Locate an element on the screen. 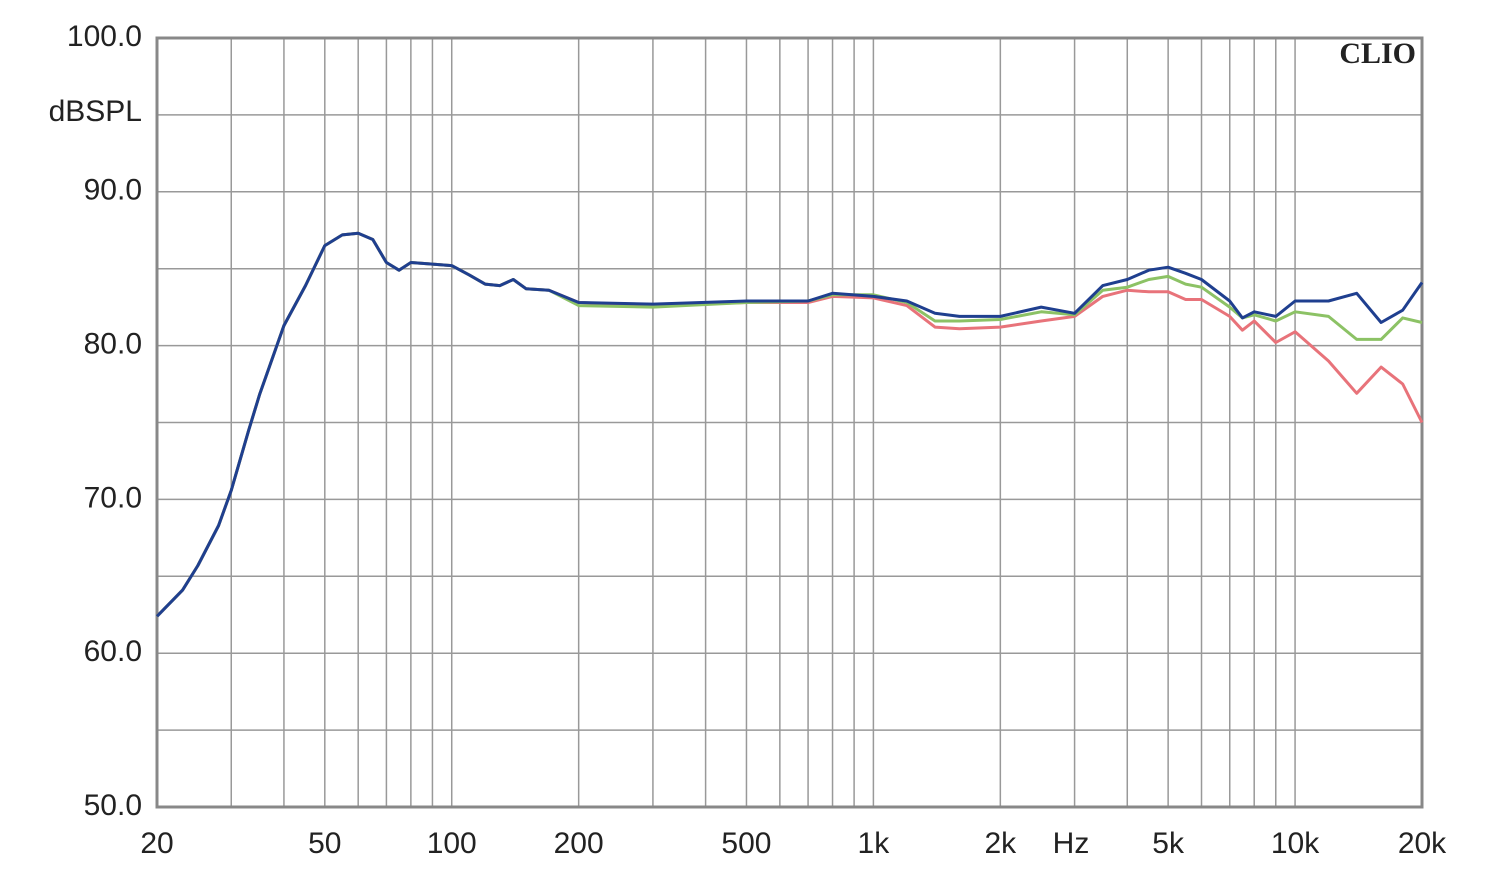 This screenshot has height=882, width=1500. x-tick-label: 50 is located at coordinates (324, 843).